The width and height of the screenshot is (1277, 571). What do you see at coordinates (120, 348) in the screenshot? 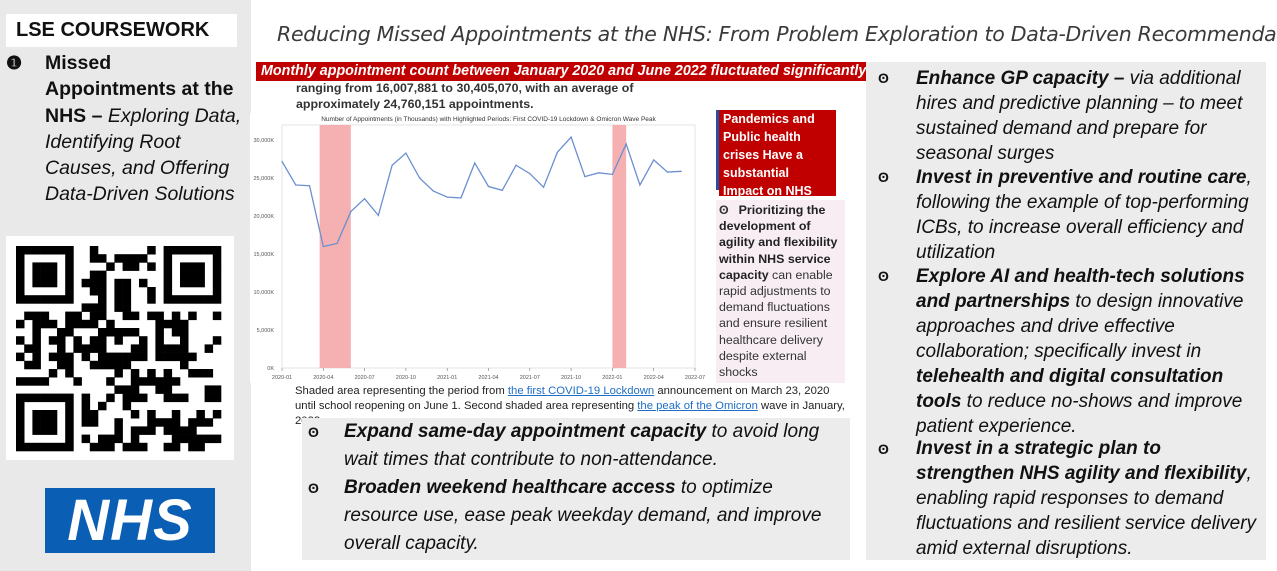
I see `qr-code-icon` at bounding box center [120, 348].